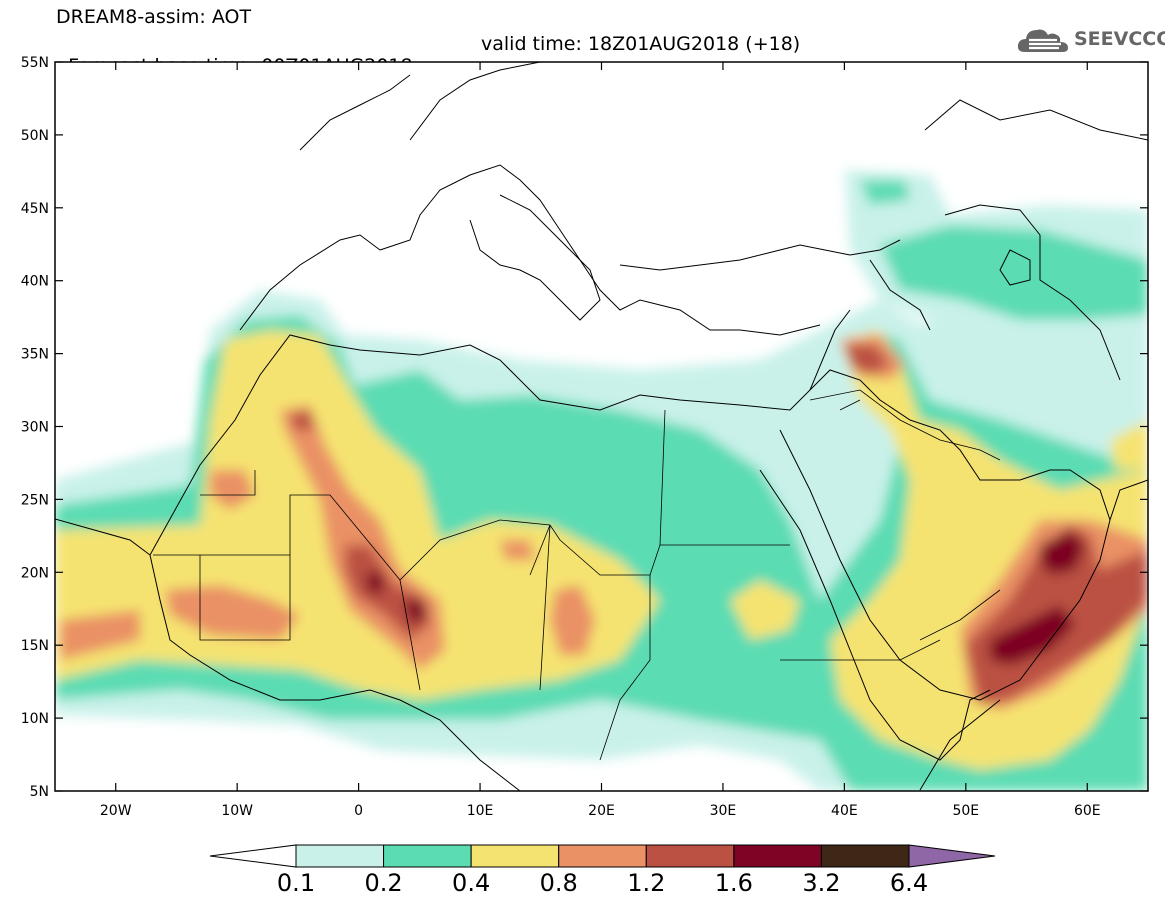 The height and width of the screenshot is (905, 1165). Describe the element at coordinates (383, 883) in the screenshot. I see `colorbar-label: 0.2` at that location.